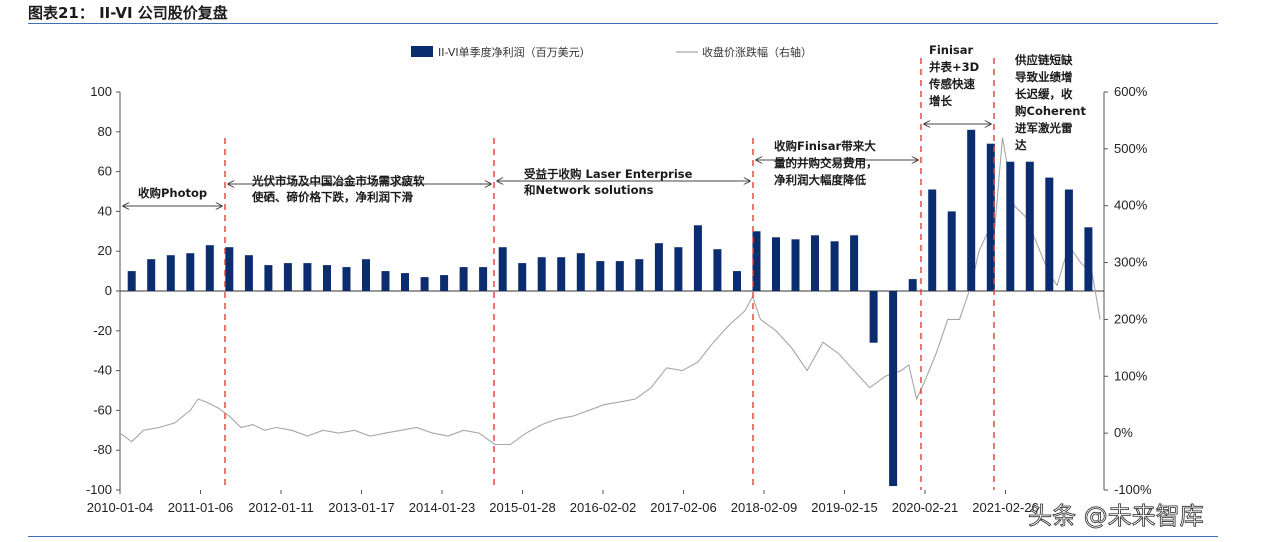 The width and height of the screenshot is (1275, 542). I want to click on right-tick-label: 400%, so click(1131, 205).